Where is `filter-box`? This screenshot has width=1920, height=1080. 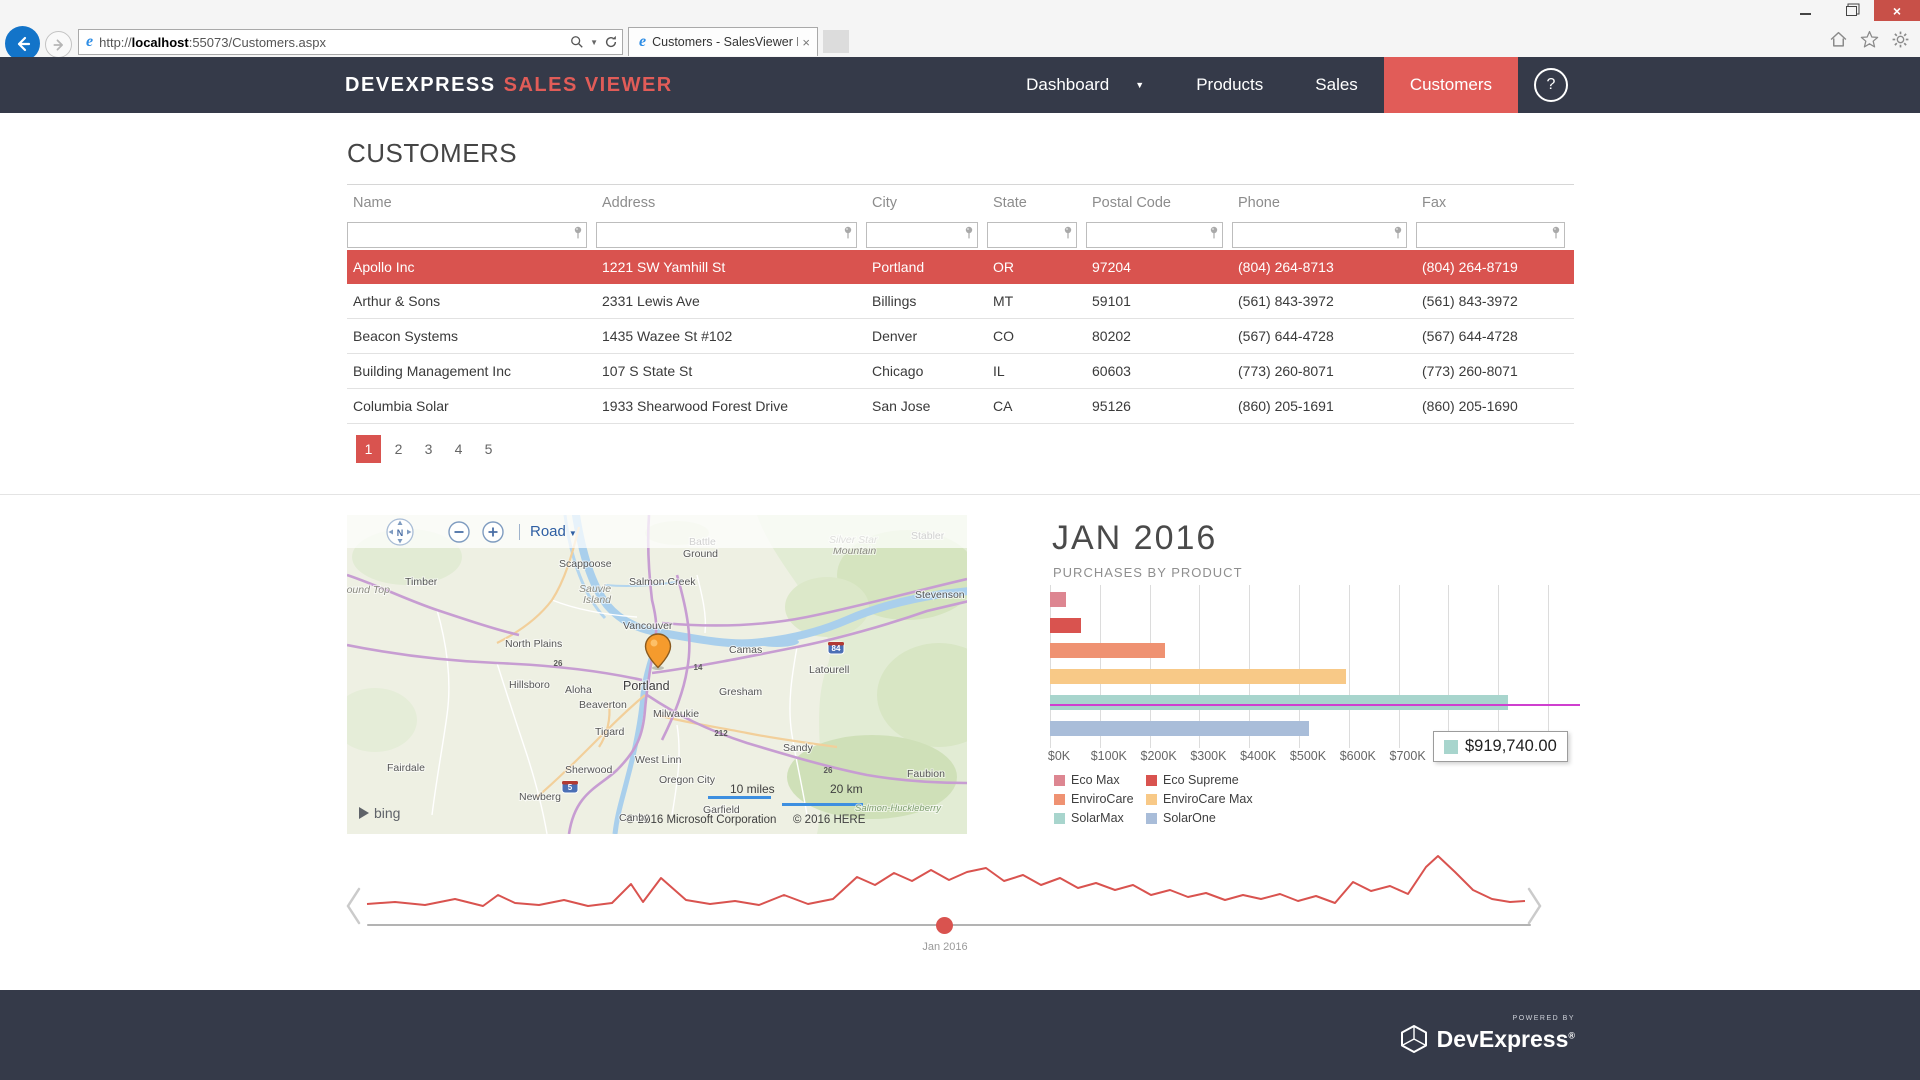 filter-box is located at coordinates (1319, 235).